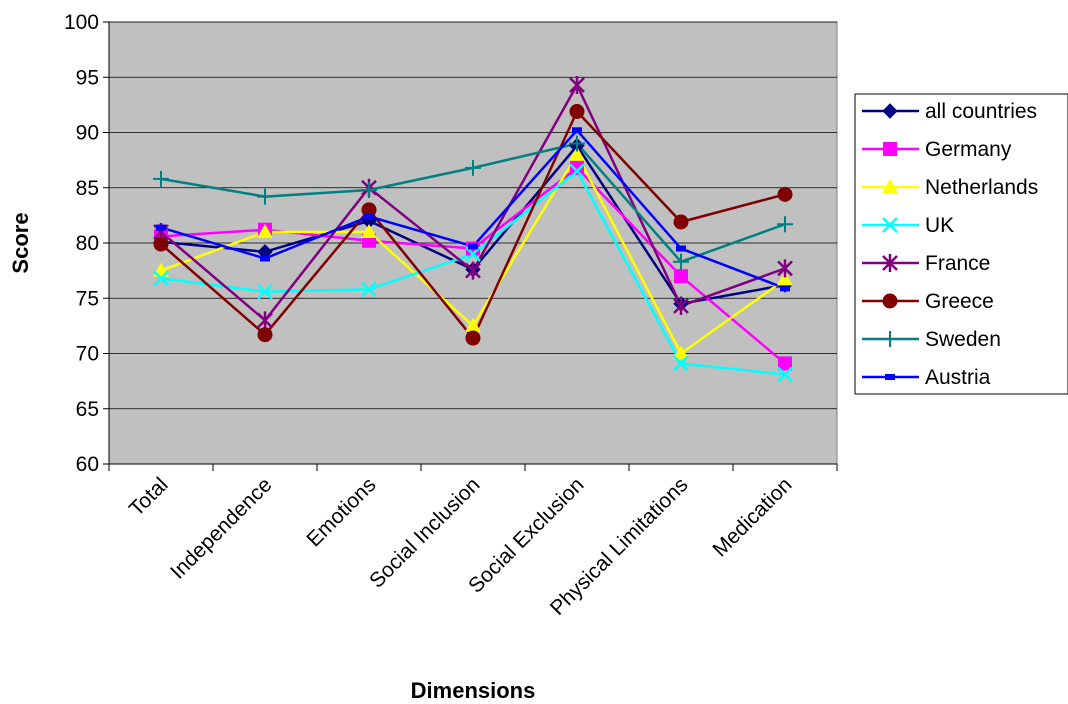 The height and width of the screenshot is (704, 1068). I want to click on legend-label: Netherlands, so click(981, 187).